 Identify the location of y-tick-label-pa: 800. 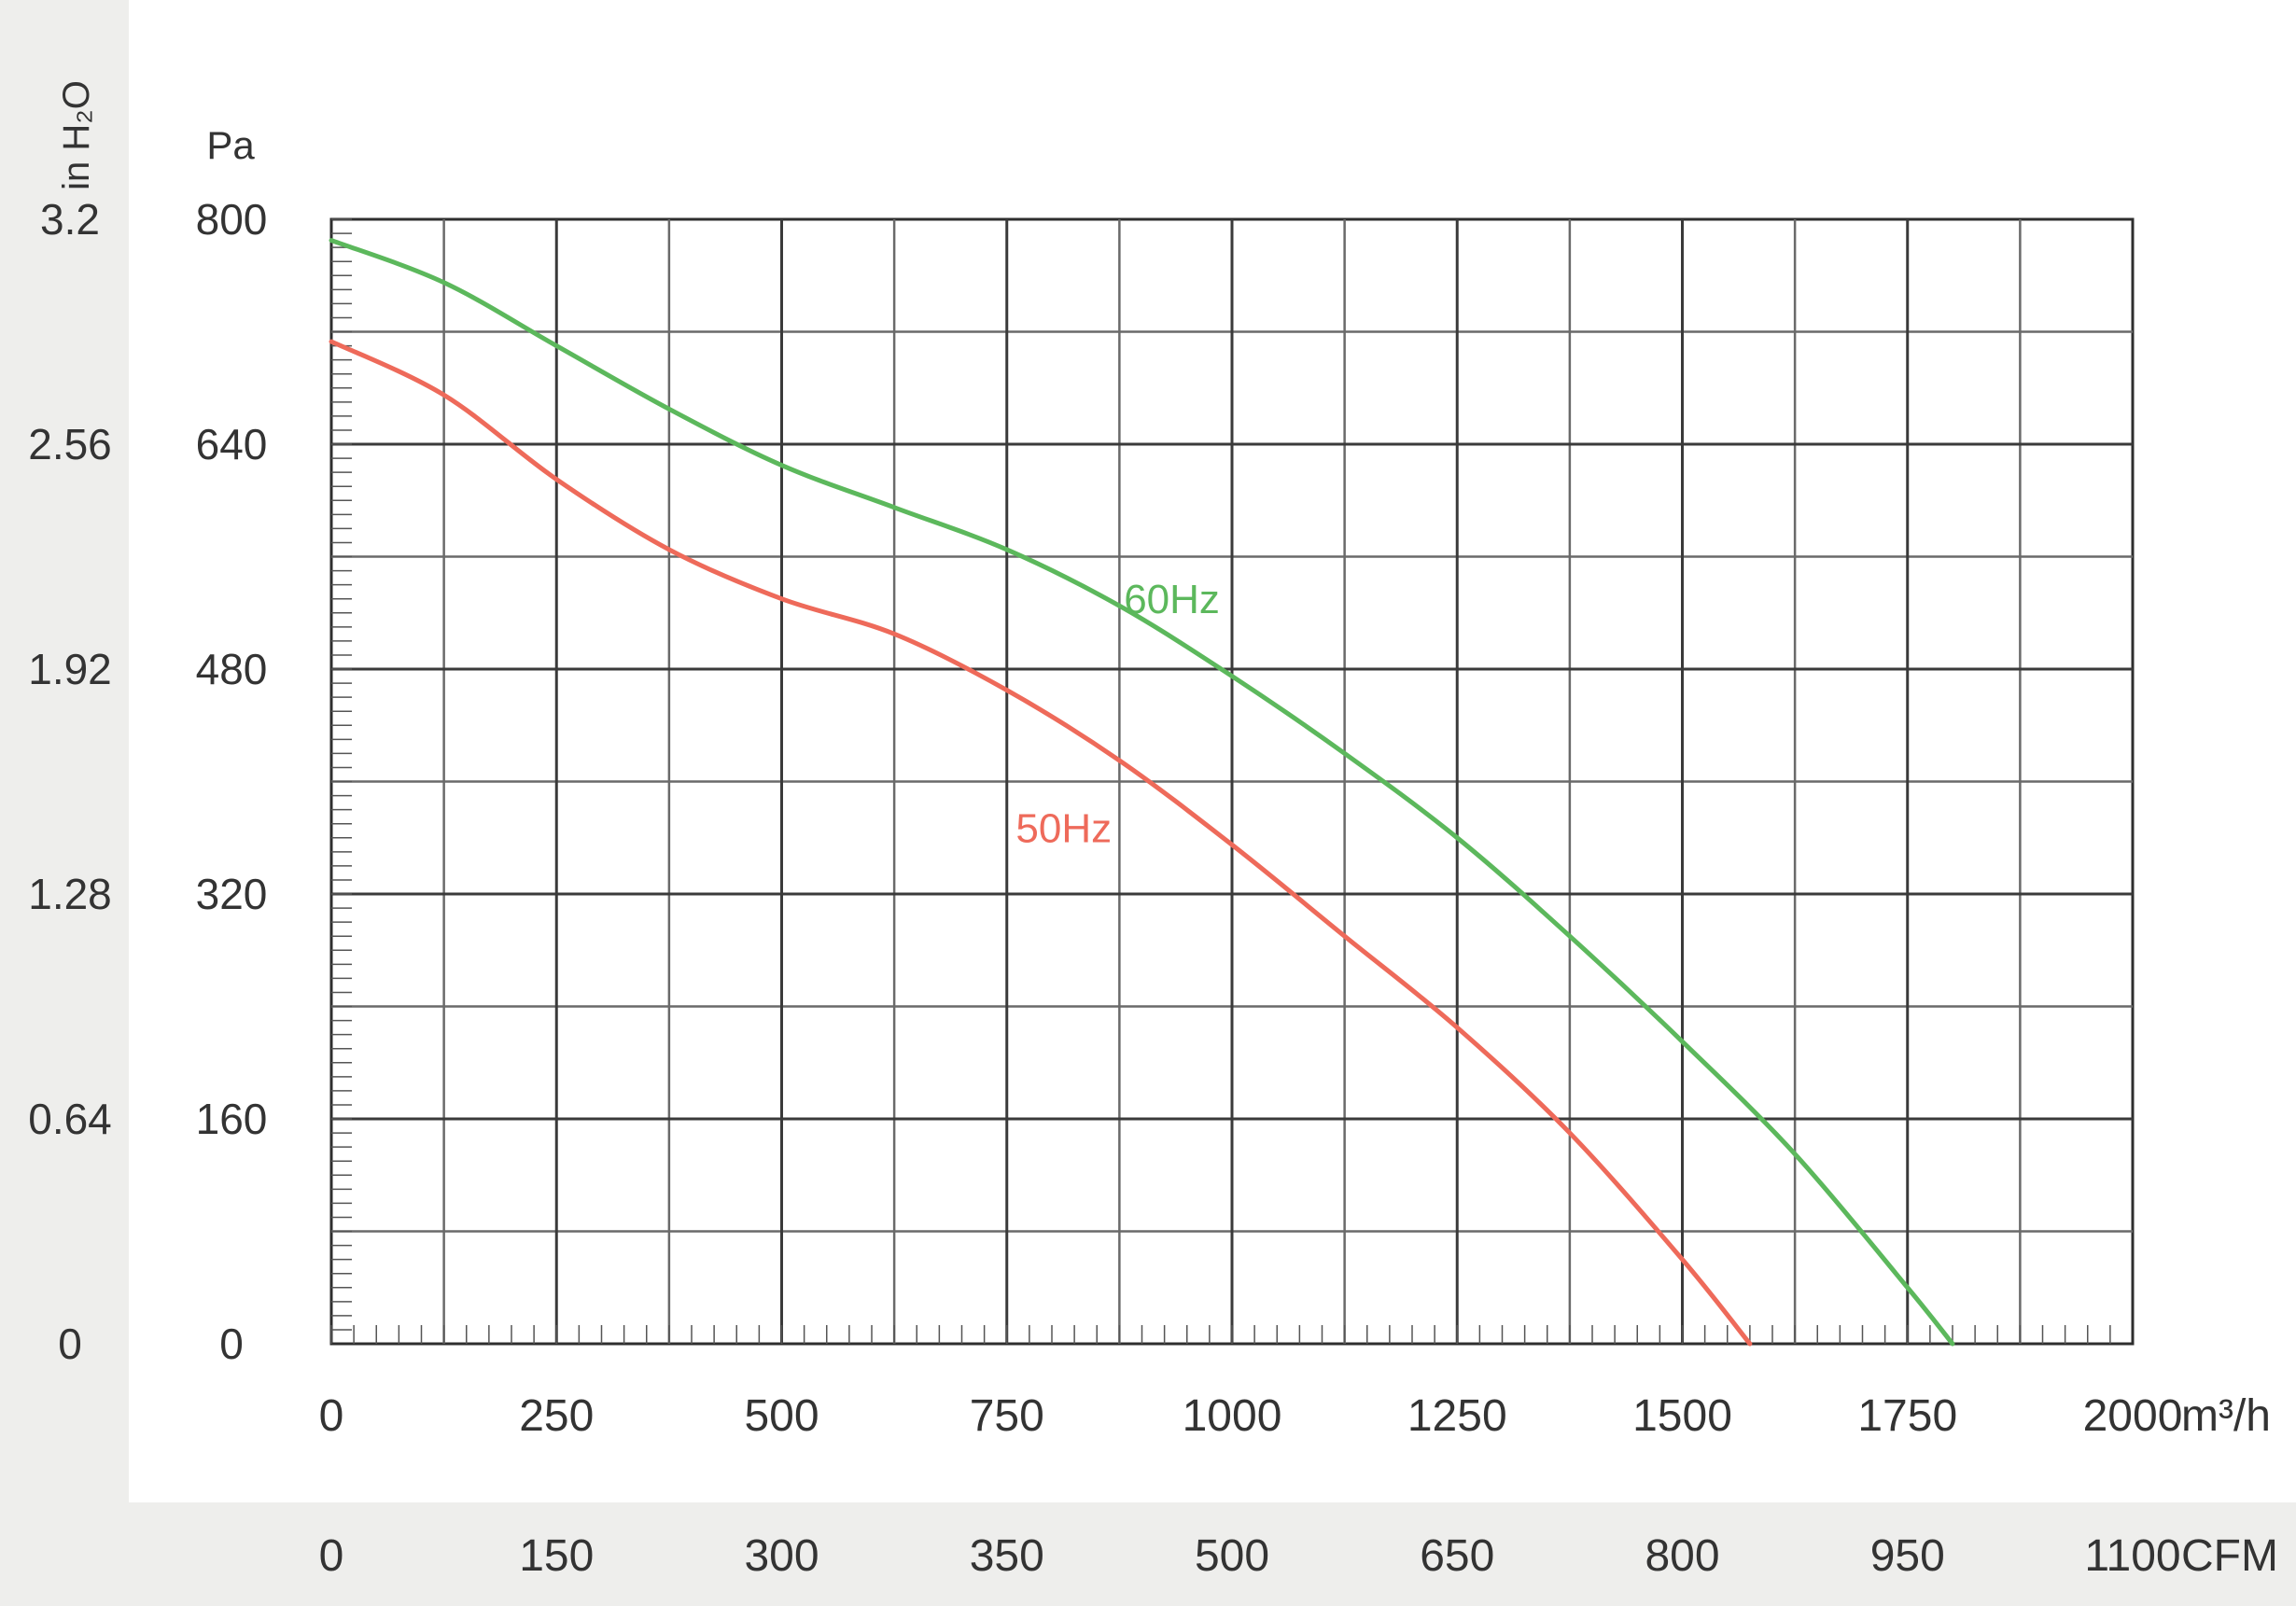
(232, 219).